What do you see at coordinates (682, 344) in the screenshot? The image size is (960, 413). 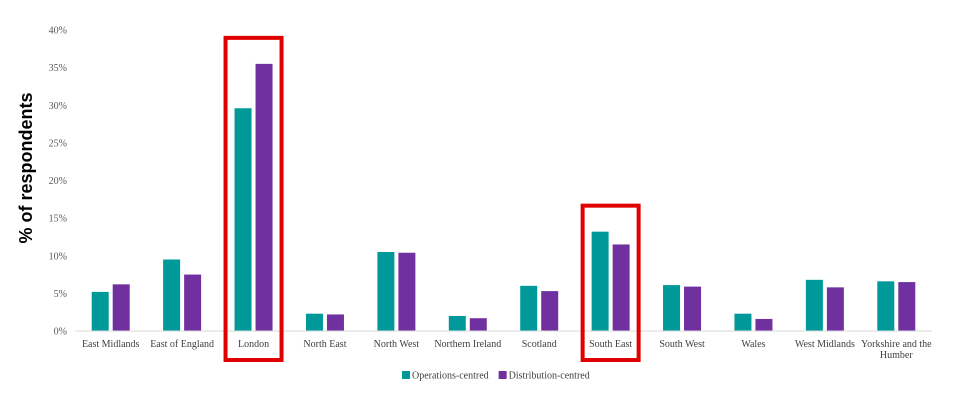 I see `x-category-label: South West` at bounding box center [682, 344].